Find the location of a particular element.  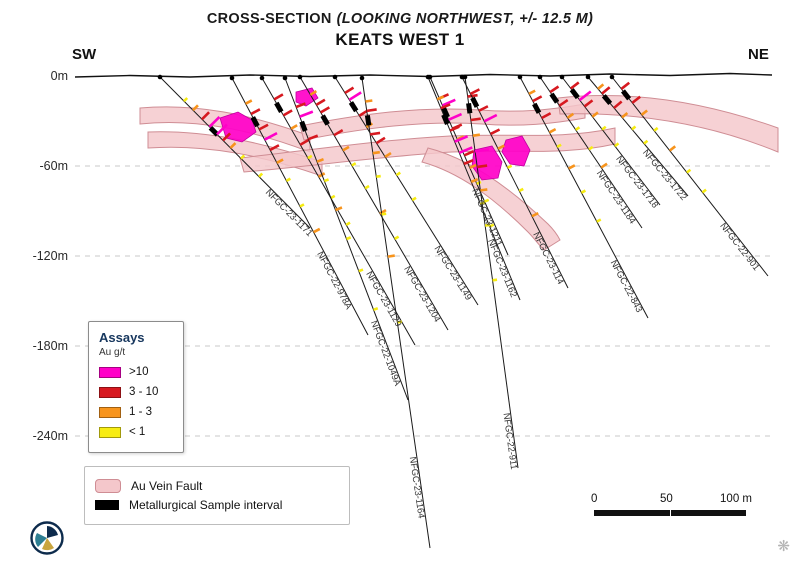

assay-label-1-3: 1 - 3 is located at coordinates (141, 412).